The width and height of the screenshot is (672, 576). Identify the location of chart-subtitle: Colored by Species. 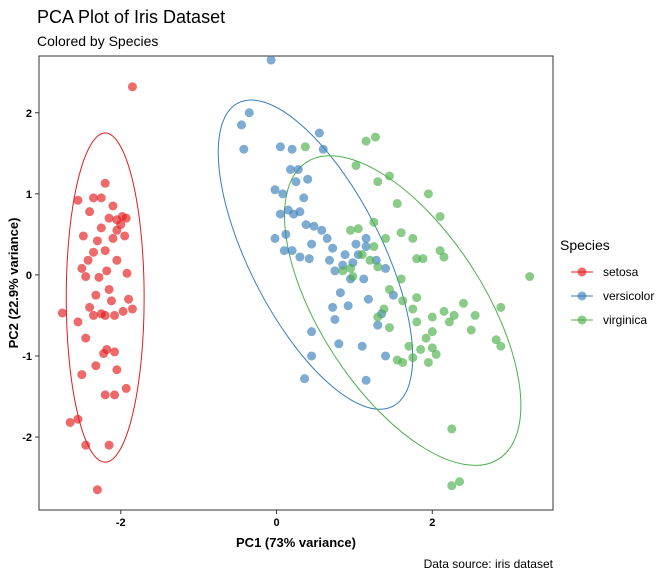
(97, 41).